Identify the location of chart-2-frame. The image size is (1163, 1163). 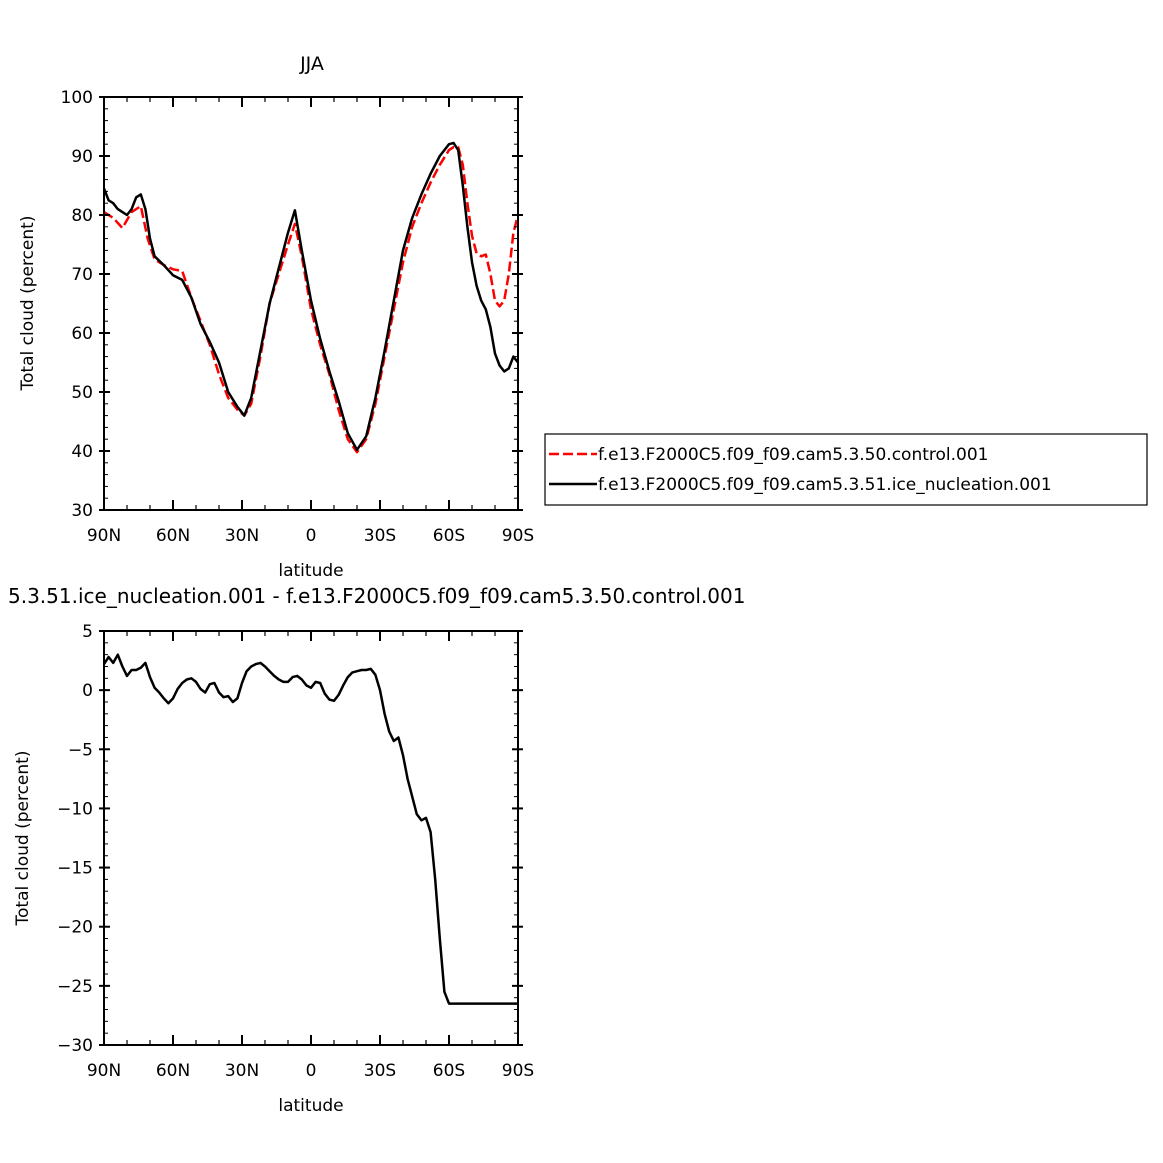
(311, 838).